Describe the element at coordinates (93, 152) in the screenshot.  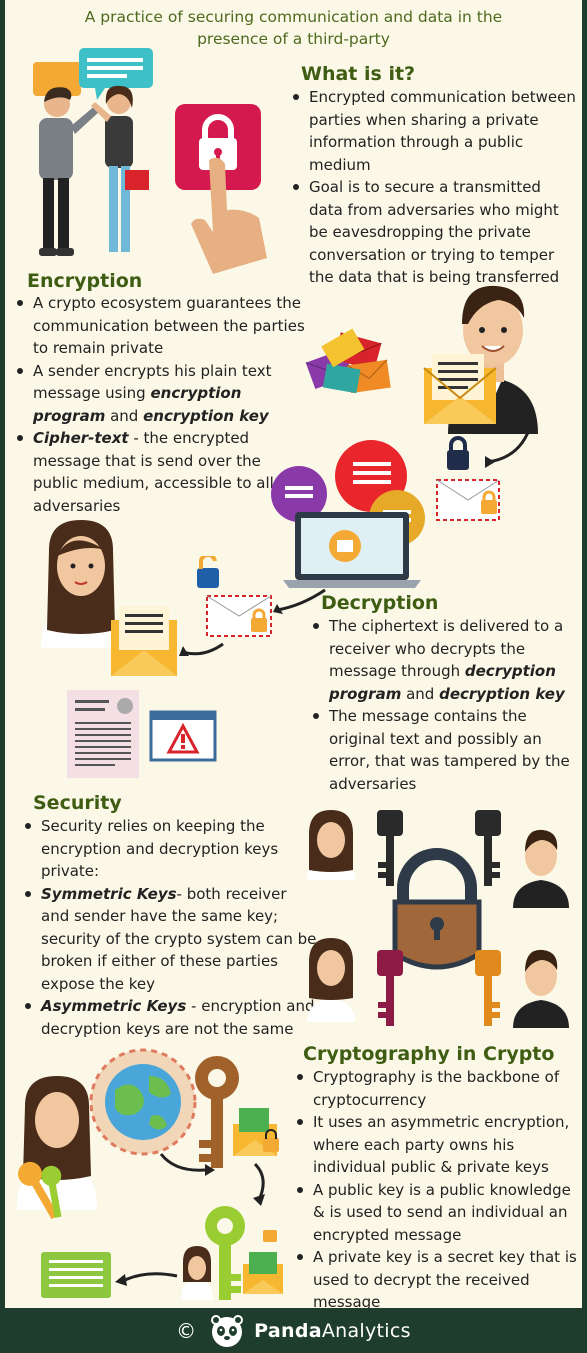
I see `chatting-people-illustration` at that location.